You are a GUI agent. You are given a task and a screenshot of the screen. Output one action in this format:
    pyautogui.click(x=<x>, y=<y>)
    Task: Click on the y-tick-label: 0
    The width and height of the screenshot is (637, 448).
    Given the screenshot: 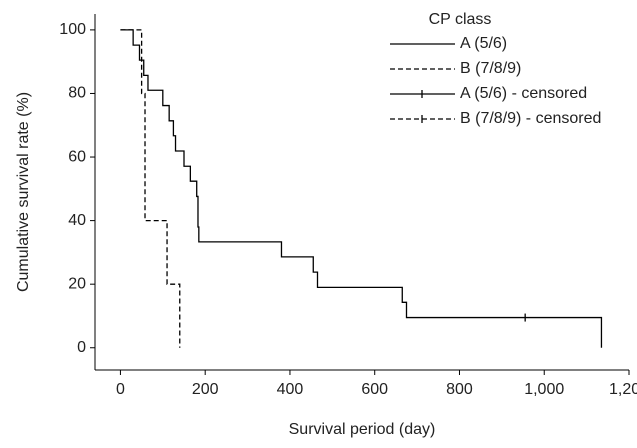 What is the action you would take?
    pyautogui.click(x=81, y=347)
    